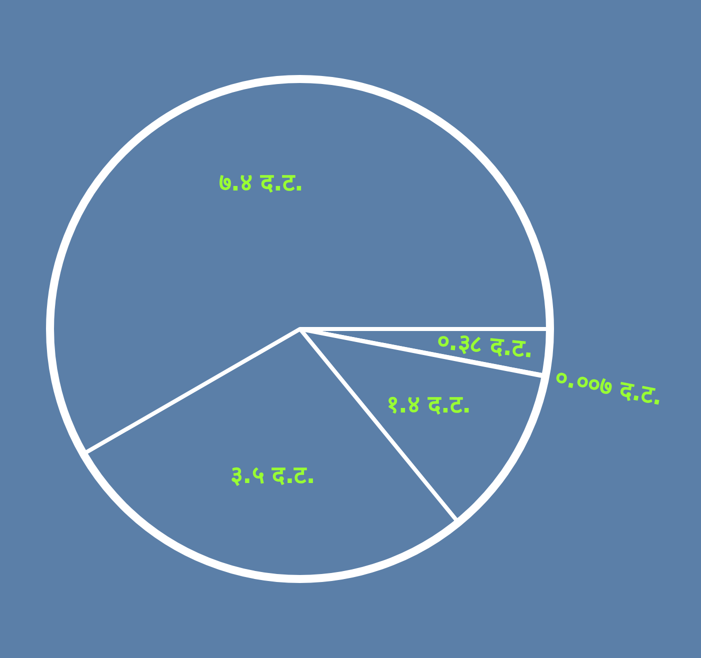 This screenshot has width=701, height=658. Describe the element at coordinates (485, 345) in the screenshot. I see `data-label: ०.३८ द.ट.` at that location.